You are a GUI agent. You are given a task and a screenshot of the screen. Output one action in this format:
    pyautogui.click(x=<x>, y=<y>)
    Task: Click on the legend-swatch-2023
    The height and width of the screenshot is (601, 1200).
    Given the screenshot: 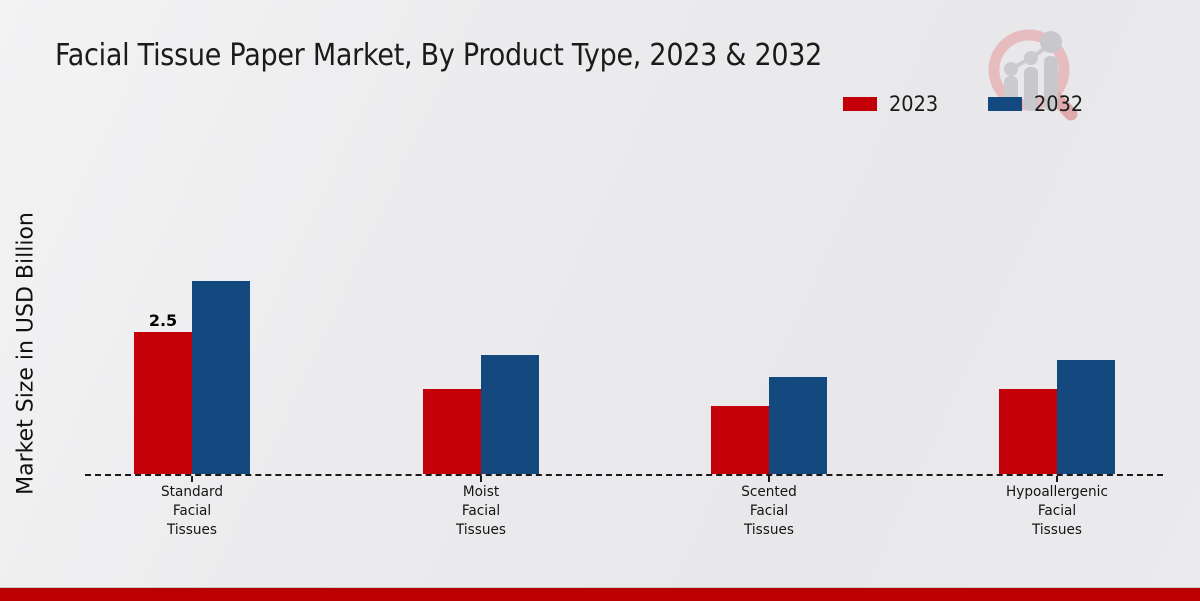 What is the action you would take?
    pyautogui.click(x=860, y=104)
    